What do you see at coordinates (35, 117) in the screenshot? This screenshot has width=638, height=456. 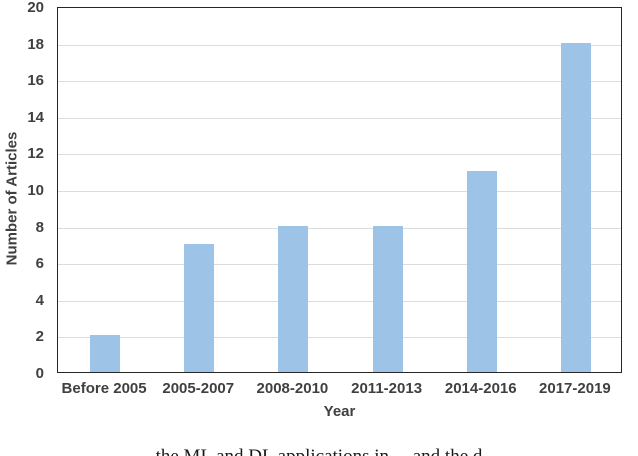 I see `y-tick-label: 14` at bounding box center [35, 117].